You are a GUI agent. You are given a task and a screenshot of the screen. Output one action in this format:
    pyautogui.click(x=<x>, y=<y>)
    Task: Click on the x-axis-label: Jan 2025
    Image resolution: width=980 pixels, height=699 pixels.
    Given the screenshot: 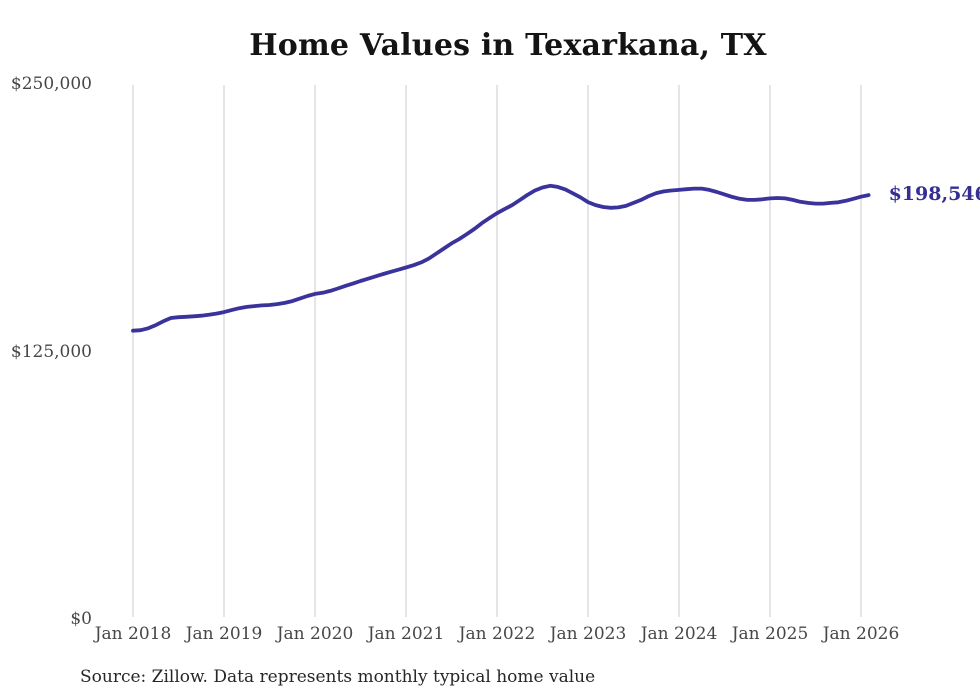 What is the action you would take?
    pyautogui.click(x=770, y=634)
    